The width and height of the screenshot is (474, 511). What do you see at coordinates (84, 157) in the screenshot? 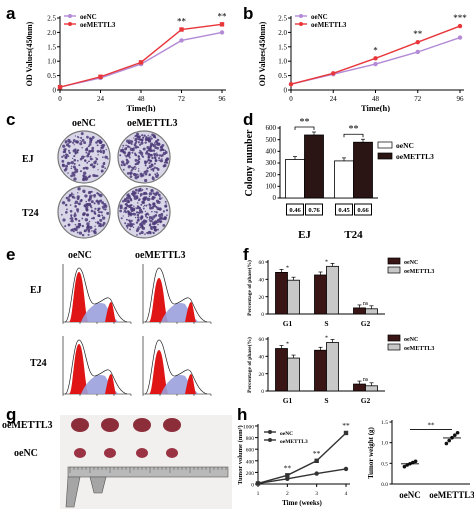
I see `colony-dish` at bounding box center [84, 157].